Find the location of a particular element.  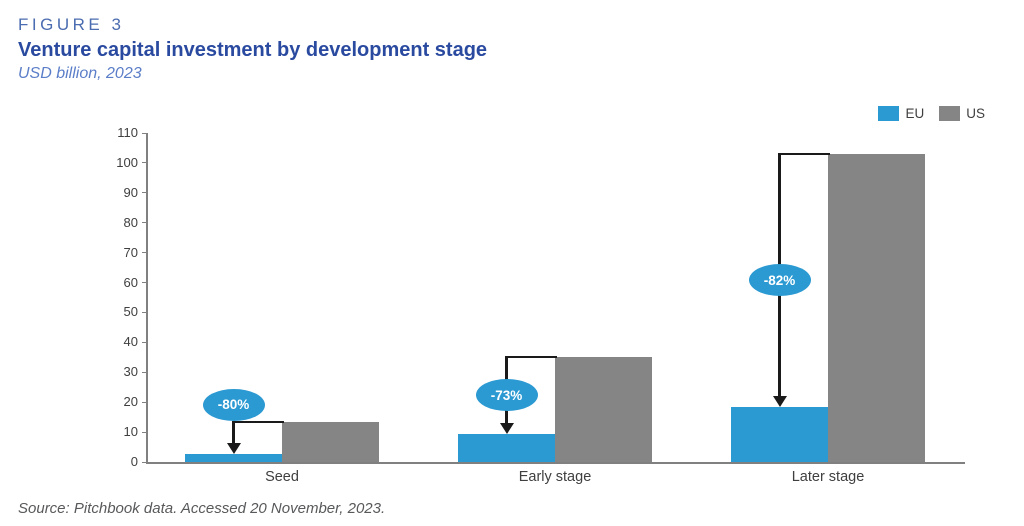

annotation-badge-early-stage: -73% is located at coordinates (506, 395).